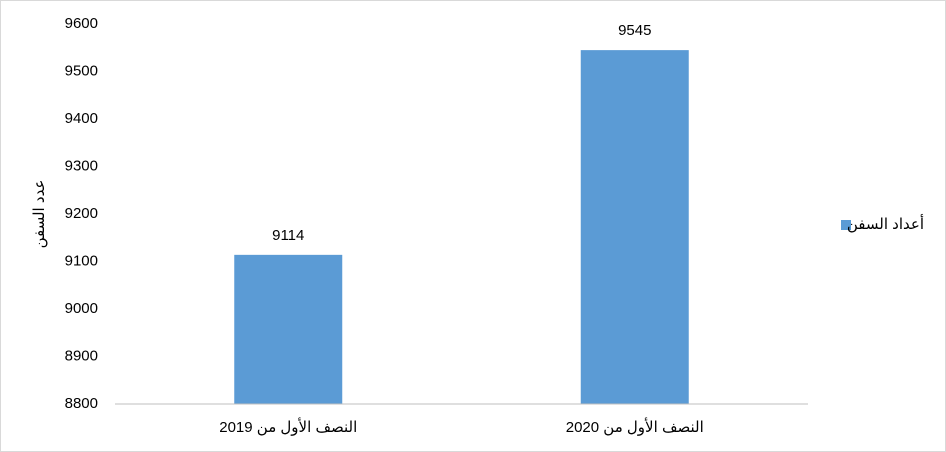 The width and height of the screenshot is (946, 452). I want to click on legend-swatch, so click(846, 225).